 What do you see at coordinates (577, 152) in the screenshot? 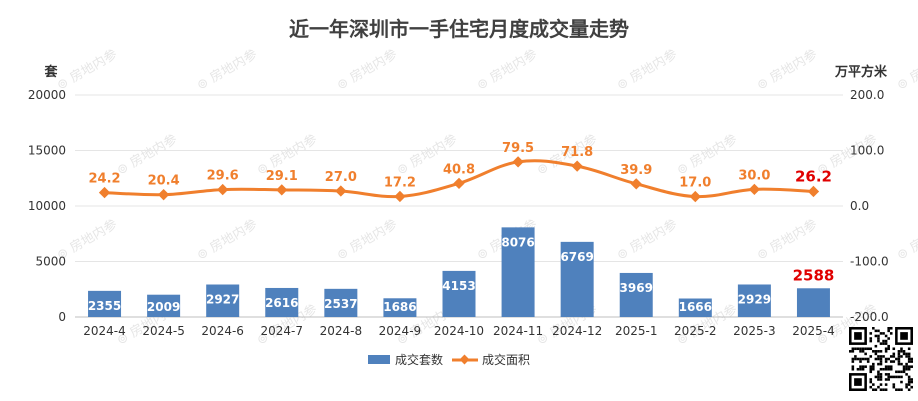
I see `line-value-label: 71.8` at bounding box center [577, 152].